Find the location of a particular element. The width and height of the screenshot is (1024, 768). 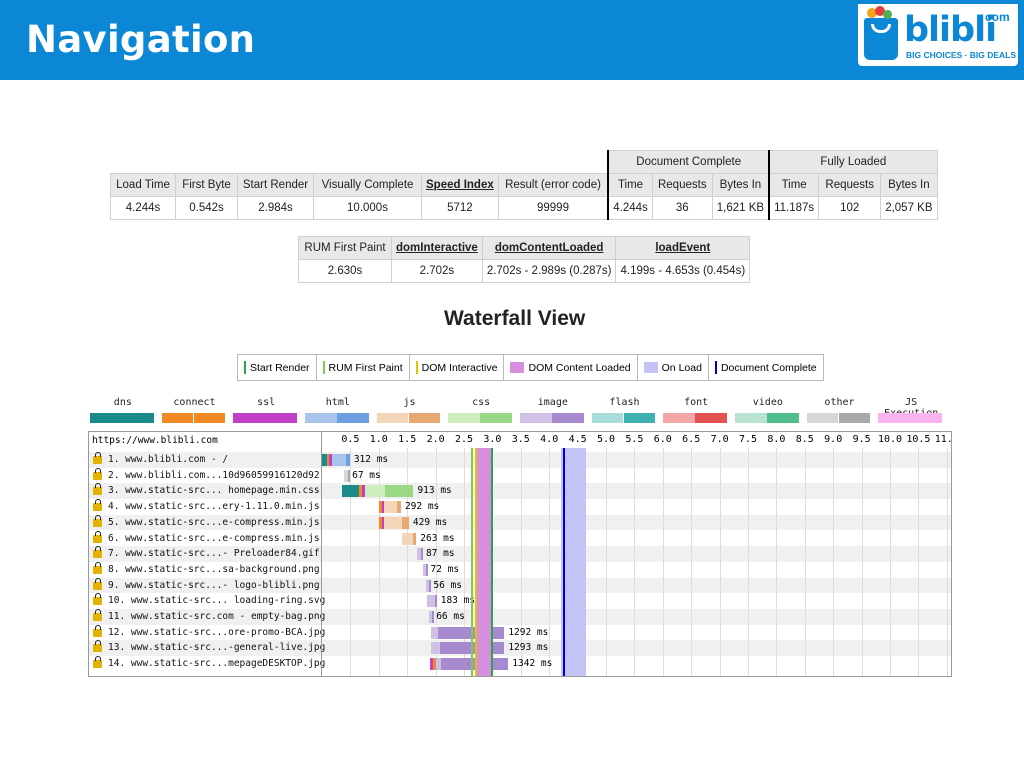

waterfall-row: 6. www.static-src...e-compress.min.js is located at coordinates (520, 538).